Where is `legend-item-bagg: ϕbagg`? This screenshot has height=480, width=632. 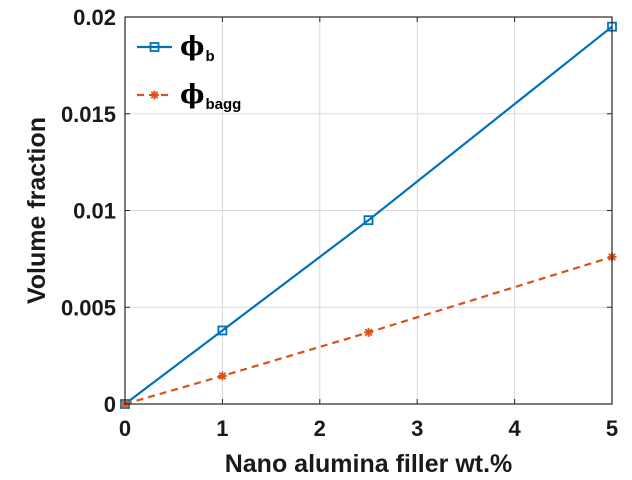
legend-item-bagg: ϕbagg is located at coordinates (189, 96).